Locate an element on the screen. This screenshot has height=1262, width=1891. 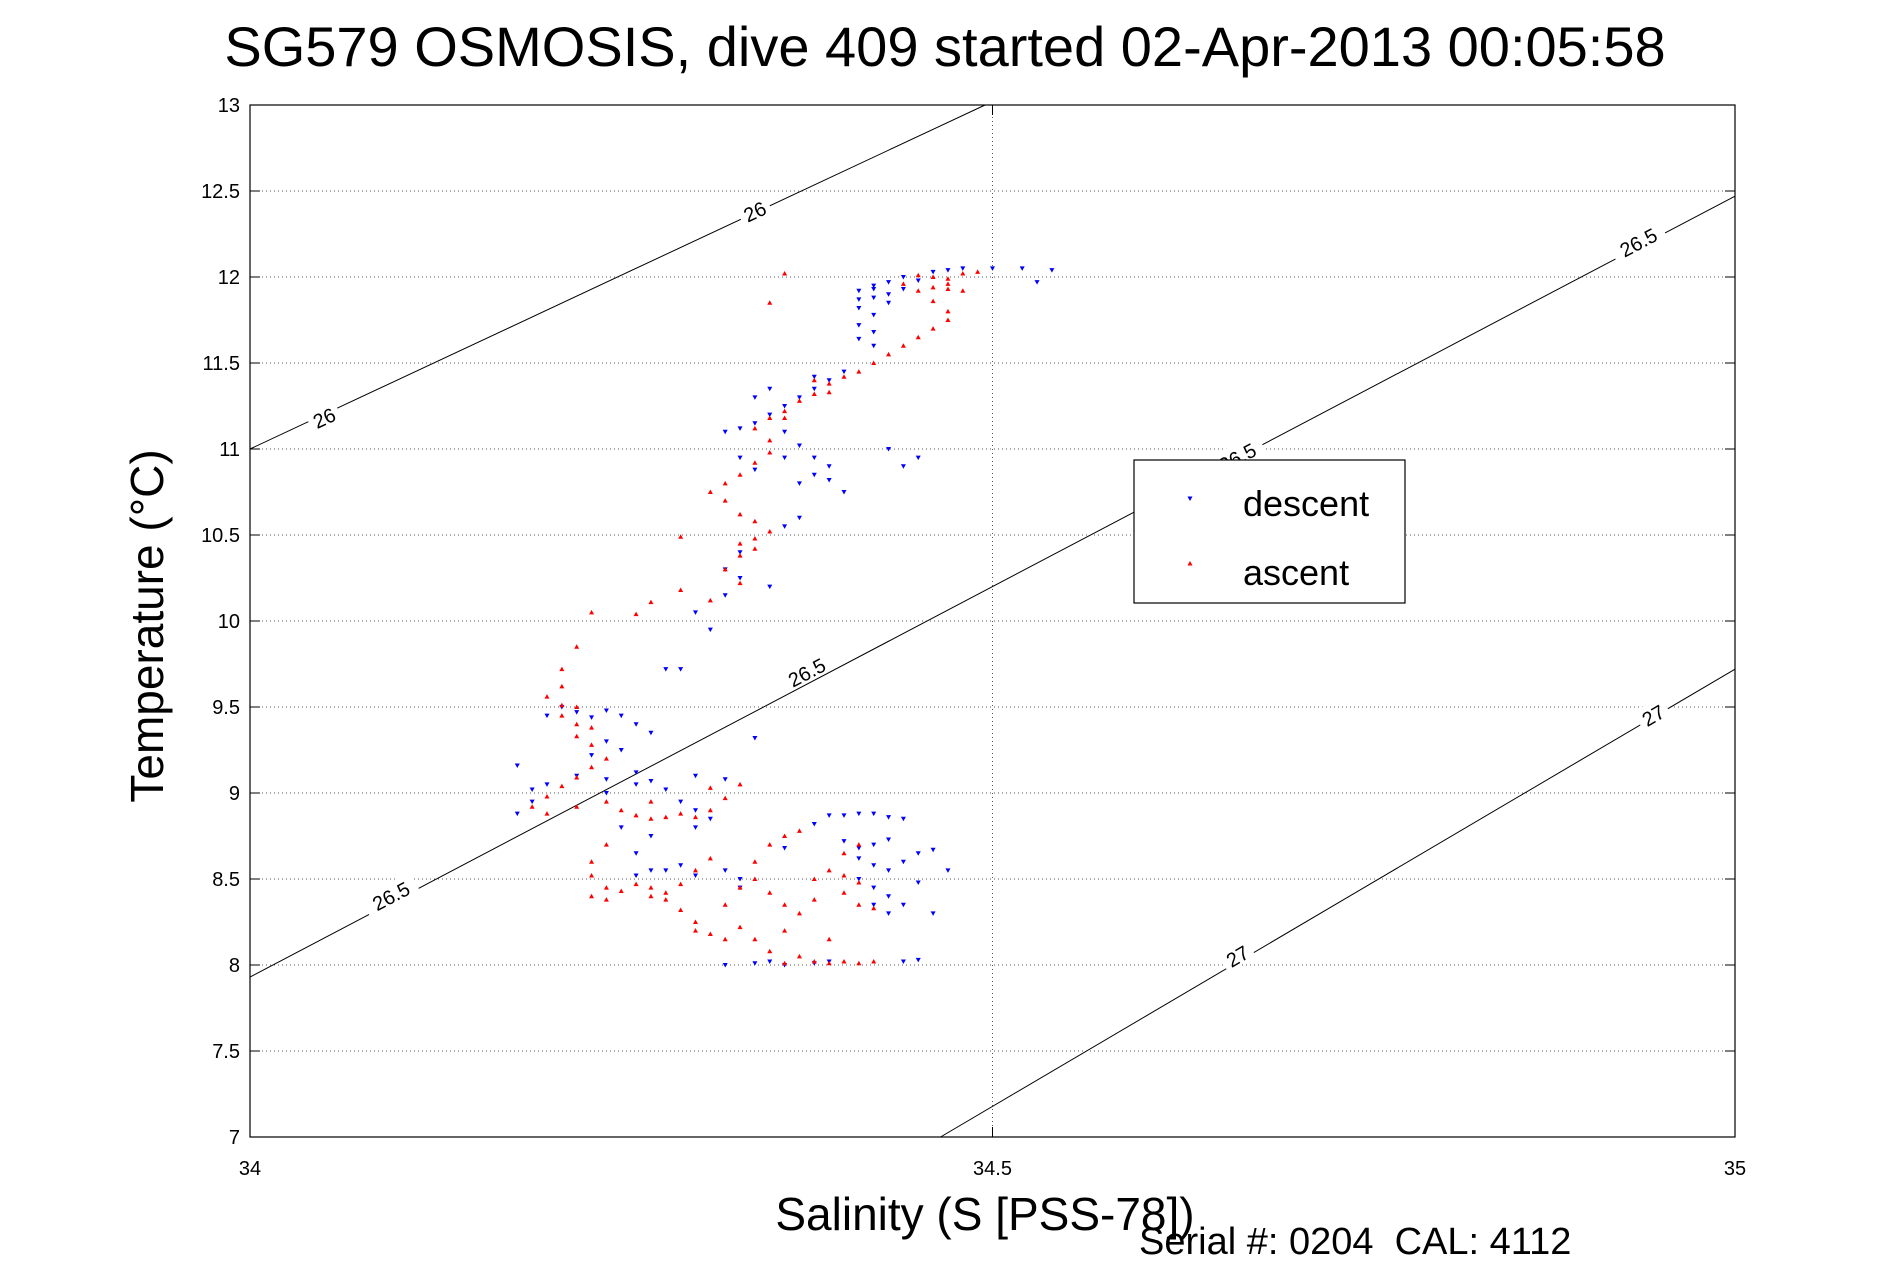
y-tick-label: 8 is located at coordinates (234, 966).